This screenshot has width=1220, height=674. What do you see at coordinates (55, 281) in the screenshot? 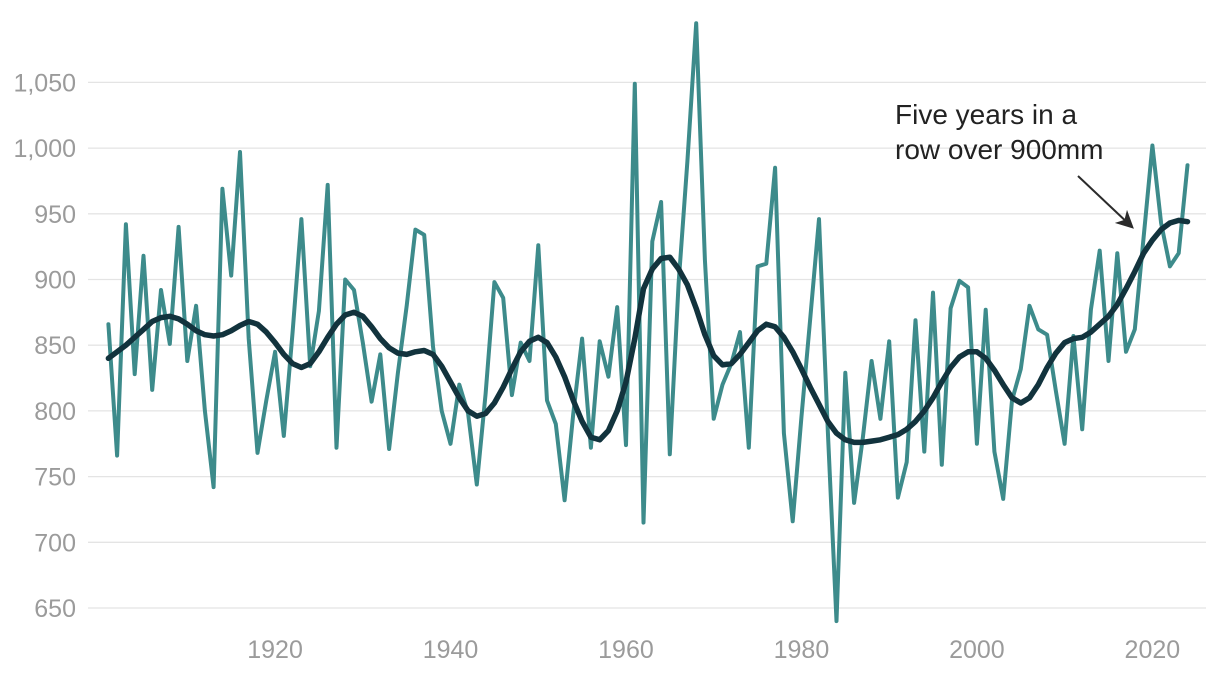
I see `y-axis-label-900: 900` at bounding box center [55, 281].